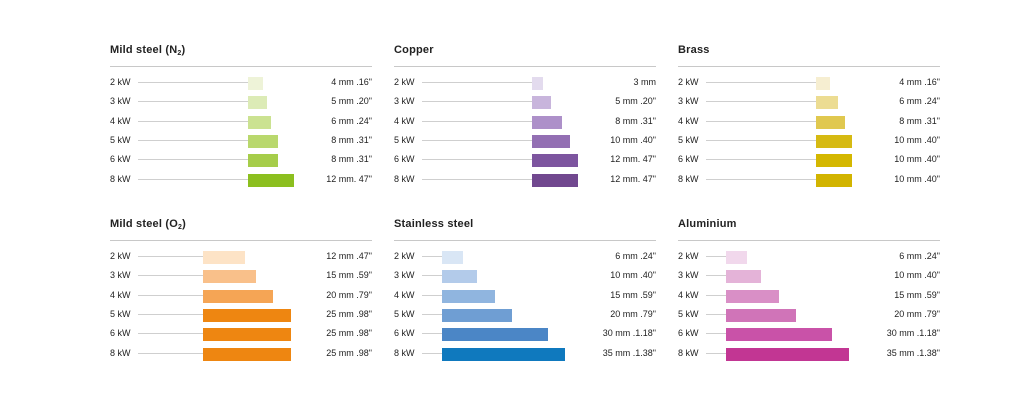 Image resolution: width=1024 pixels, height=402 pixels. What do you see at coordinates (694, 50) in the screenshot?
I see `chart-title: Brass` at bounding box center [694, 50].